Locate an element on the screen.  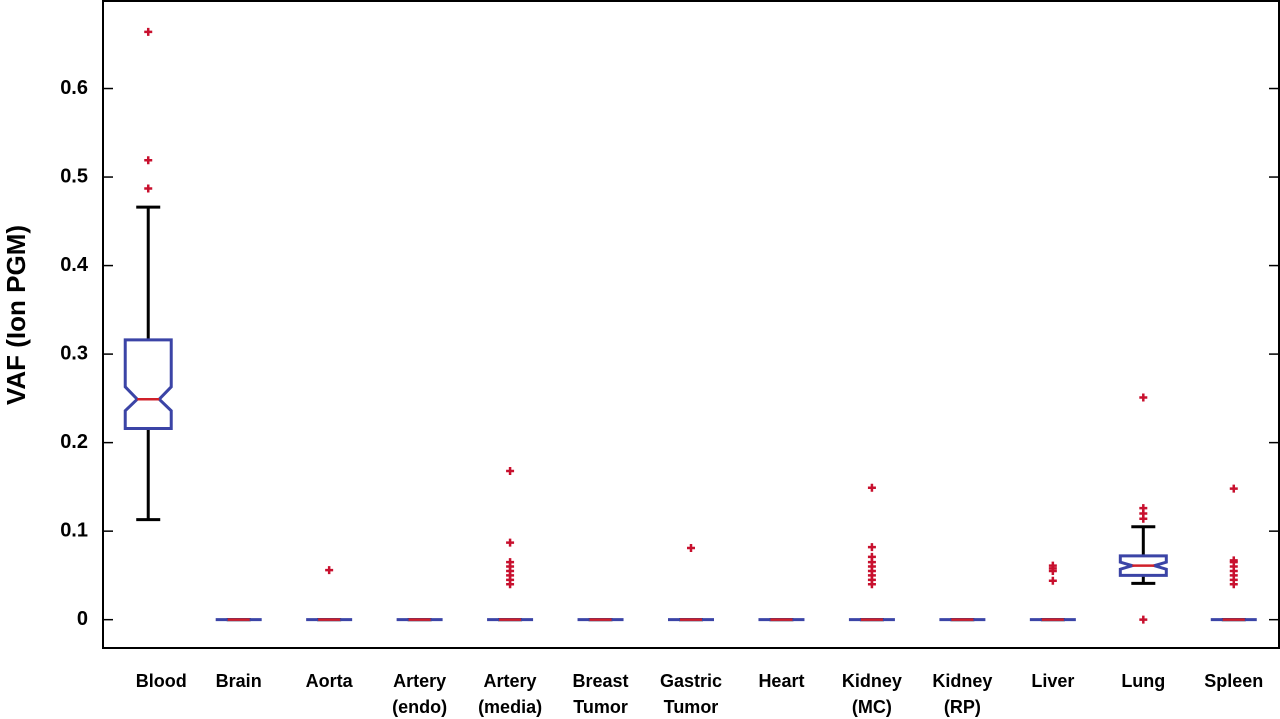
x-tick-label: Lung is located at coordinates (1143, 681).